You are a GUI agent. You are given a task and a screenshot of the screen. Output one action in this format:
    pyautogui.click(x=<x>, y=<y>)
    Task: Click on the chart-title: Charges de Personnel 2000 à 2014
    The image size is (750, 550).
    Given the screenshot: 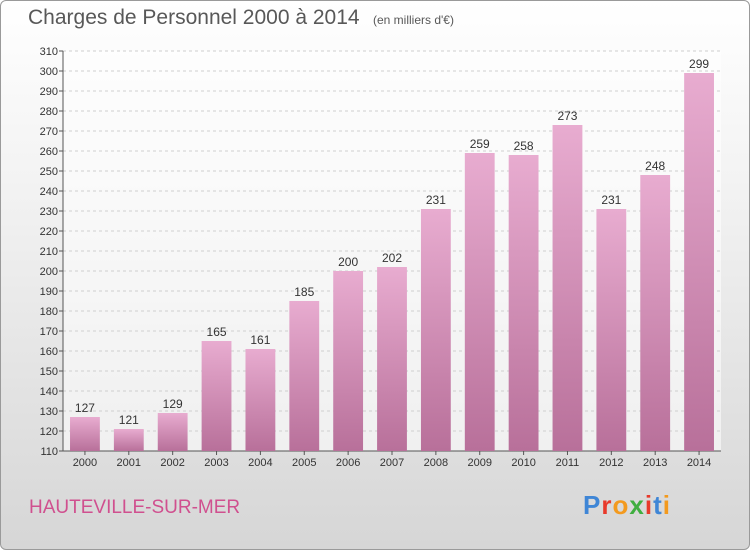 What is the action you would take?
    pyautogui.click(x=194, y=17)
    